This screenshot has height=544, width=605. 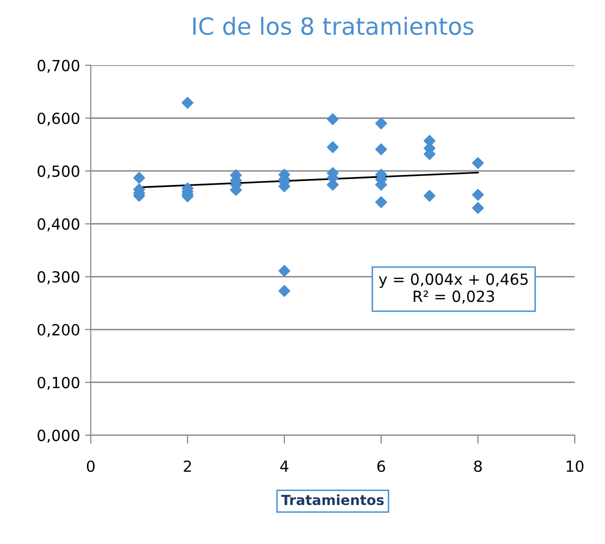 I want to click on x-tick-label: 6, so click(x=381, y=466).